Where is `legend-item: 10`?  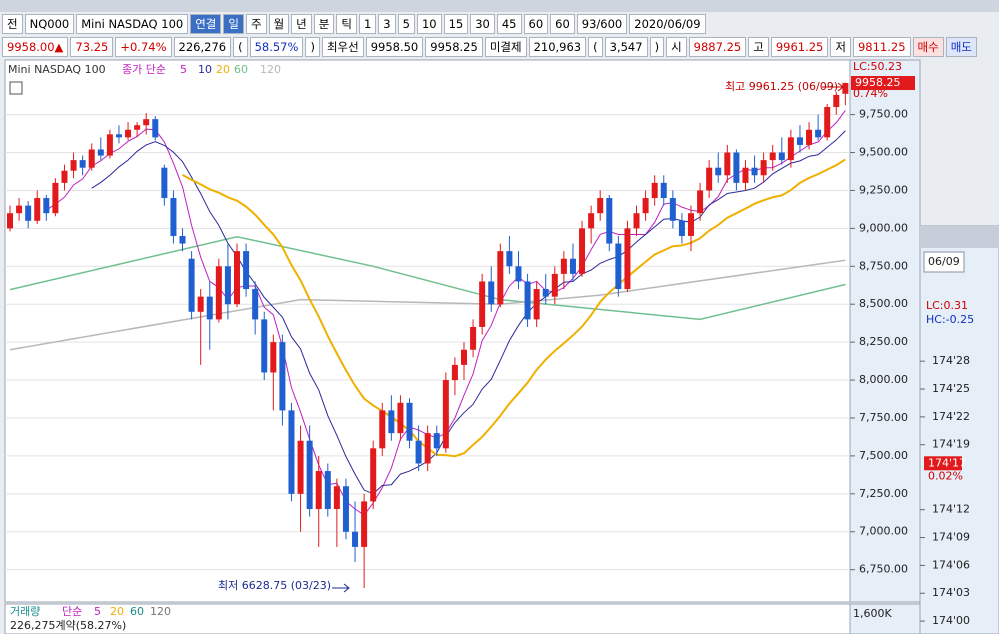
legend-item: 10 is located at coordinates (205, 69).